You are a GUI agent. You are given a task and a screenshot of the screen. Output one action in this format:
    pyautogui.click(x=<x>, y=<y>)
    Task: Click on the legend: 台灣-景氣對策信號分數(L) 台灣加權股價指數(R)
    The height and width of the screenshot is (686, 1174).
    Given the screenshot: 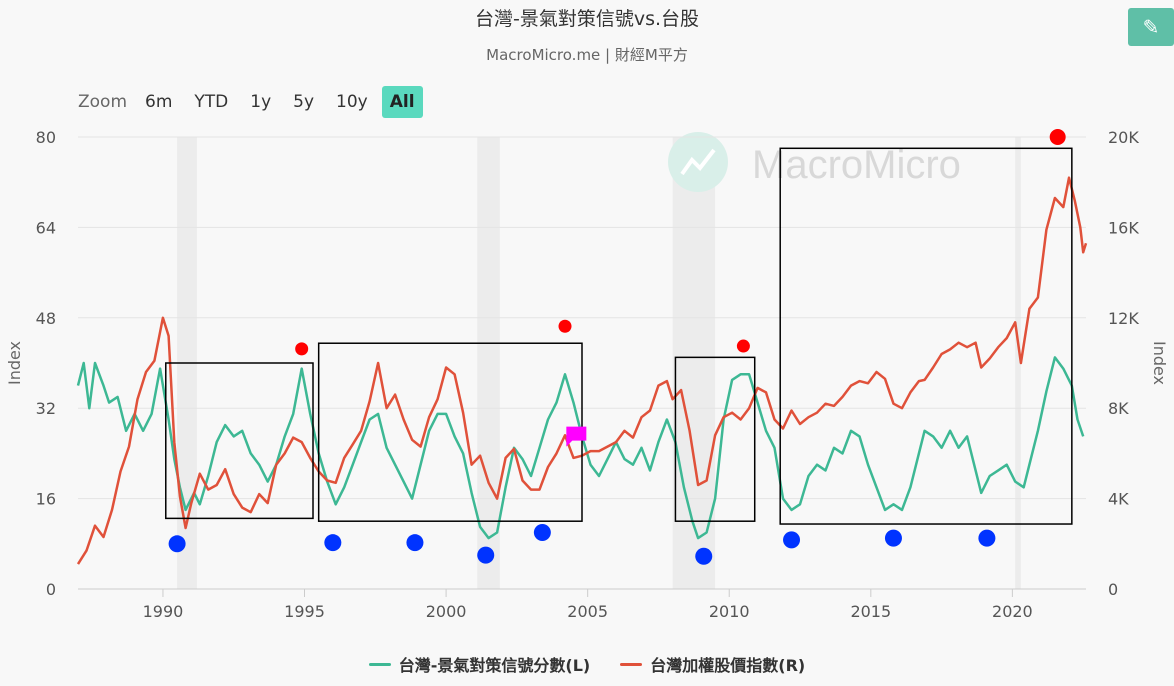 What is the action you would take?
    pyautogui.click(x=587, y=664)
    